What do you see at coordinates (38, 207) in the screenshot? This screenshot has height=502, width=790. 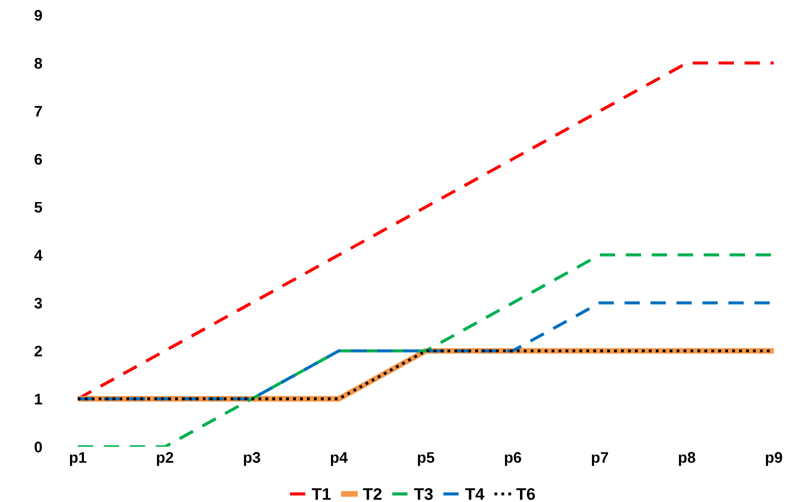 I see `y-tick-label: 5` at bounding box center [38, 207].